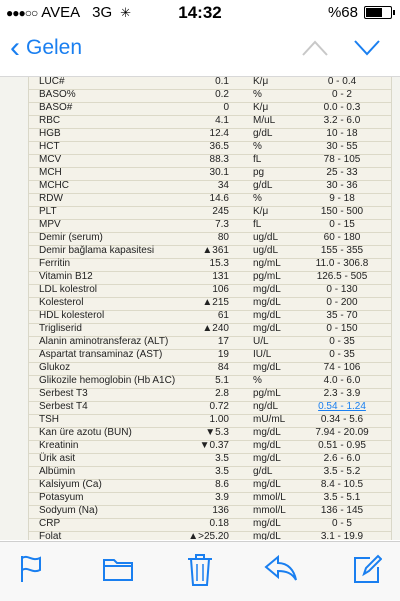  I want to click on test-value: 19, so click(223, 354).